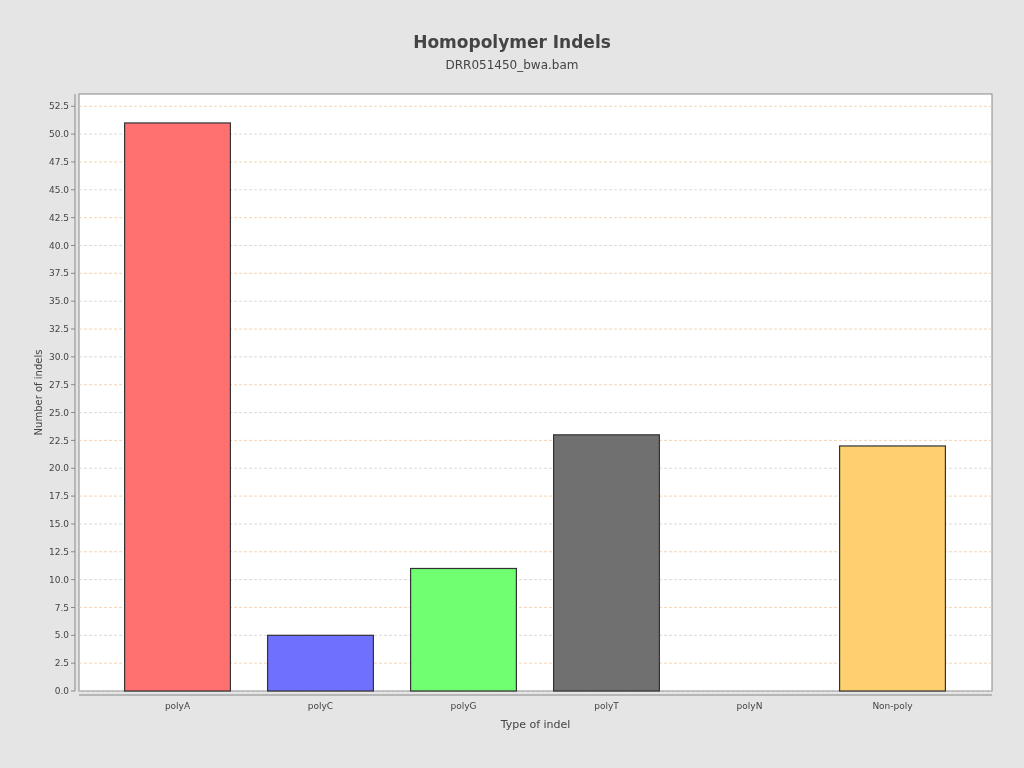 Image resolution: width=1024 pixels, height=768 pixels. Describe the element at coordinates (59, 245) in the screenshot. I see `y-tick-label: 40.0` at that location.